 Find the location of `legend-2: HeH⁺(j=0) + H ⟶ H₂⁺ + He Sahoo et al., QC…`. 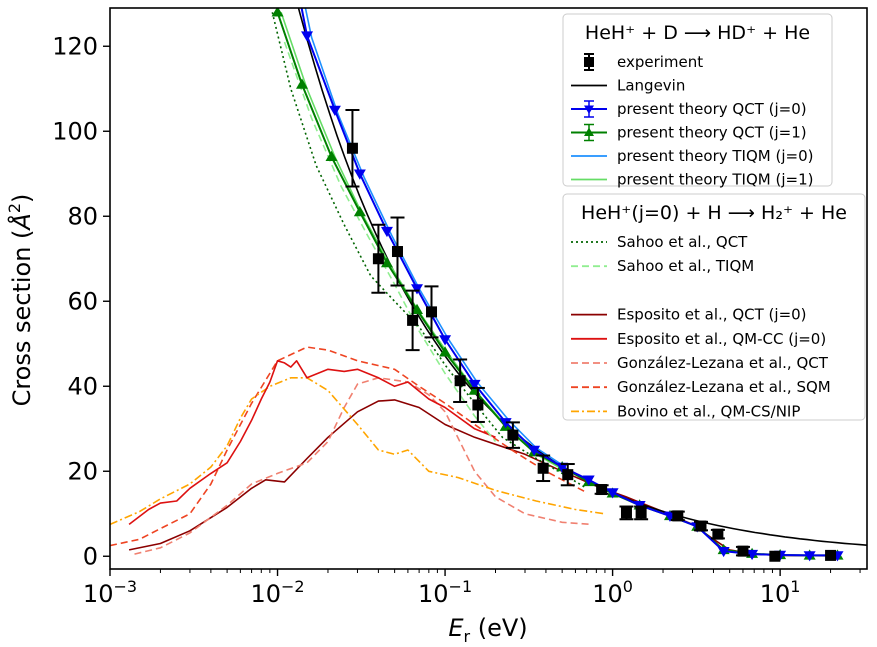

legend-2: HeH⁺(j=0) + H ⟶ H₂⁺ + He Sahoo et al., QC… is located at coordinates (714, 307).